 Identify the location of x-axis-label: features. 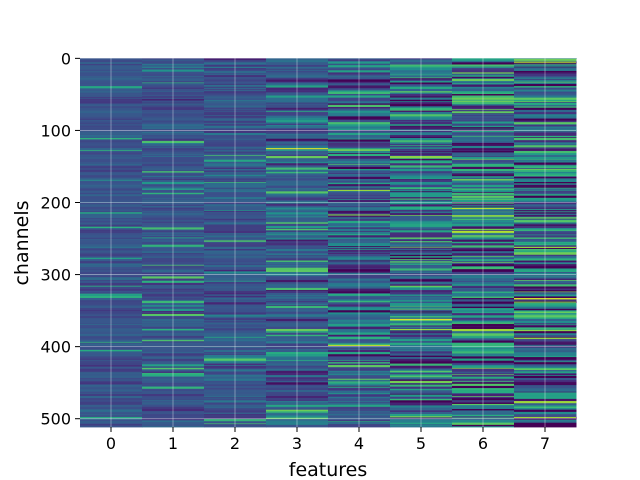
(328, 469).